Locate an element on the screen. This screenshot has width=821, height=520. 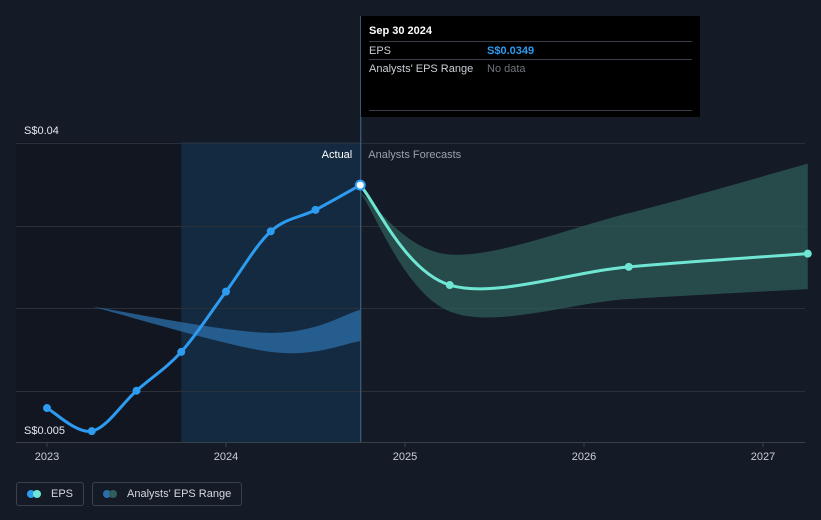
legend-eps: EPS is located at coordinates (50, 494).